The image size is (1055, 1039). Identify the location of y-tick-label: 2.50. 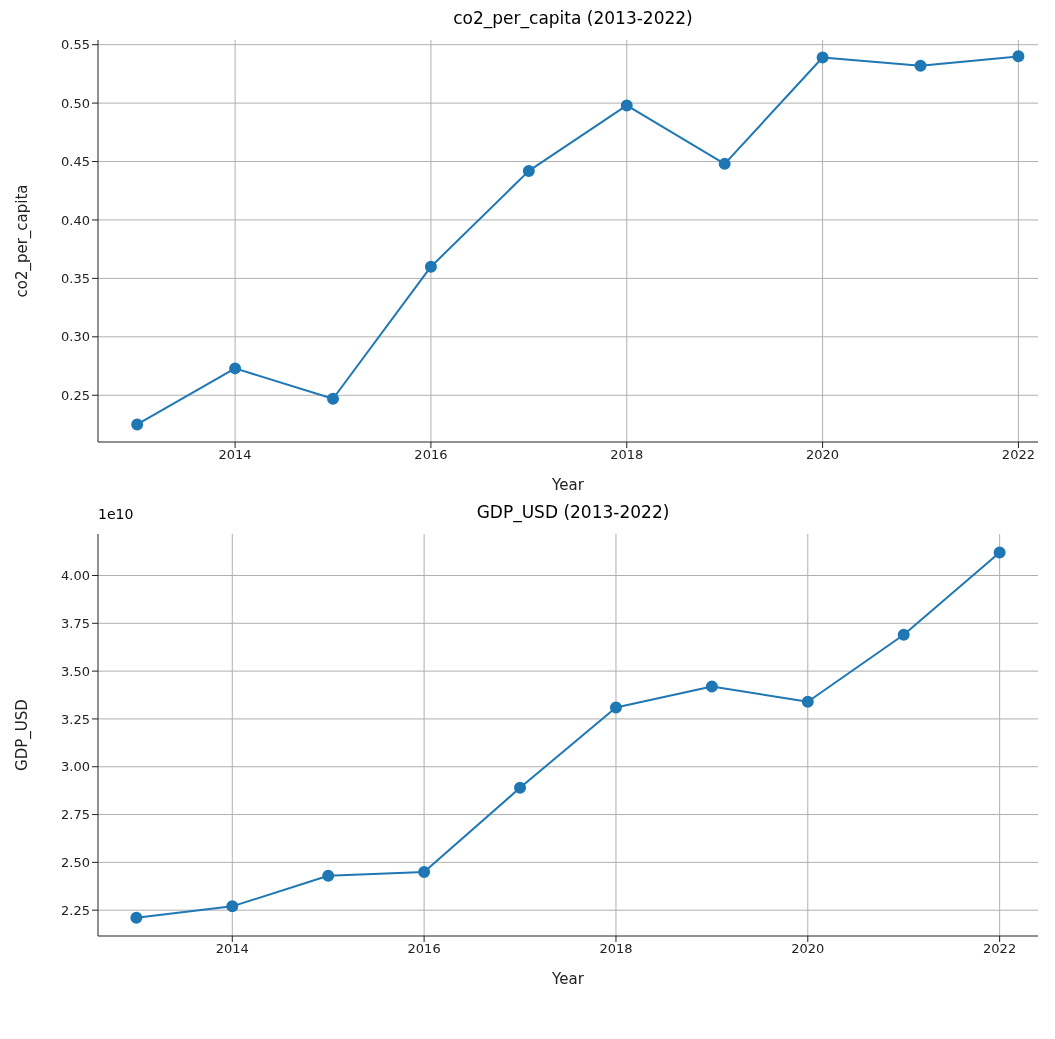
(75, 862).